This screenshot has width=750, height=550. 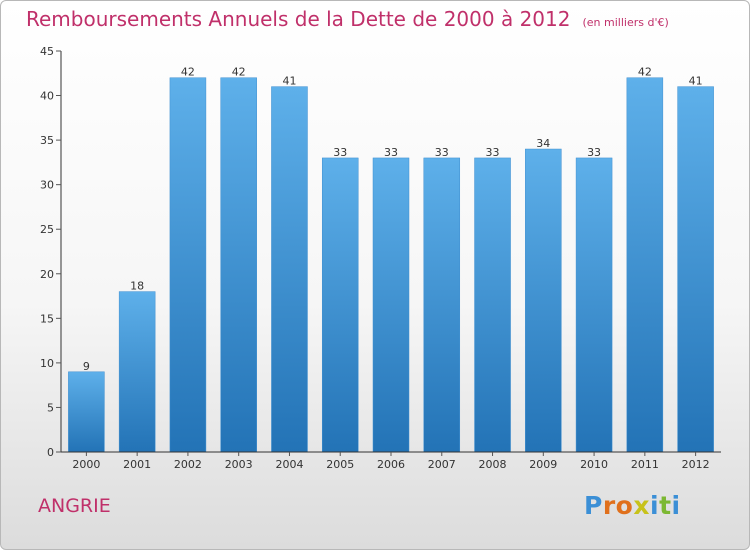 I want to click on y-tick-label: 25, so click(x=47, y=229).